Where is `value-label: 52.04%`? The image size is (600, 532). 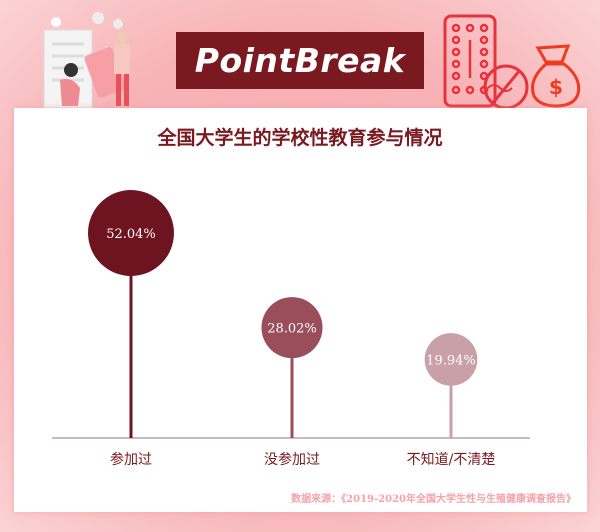
value-label: 52.04% is located at coordinates (131, 234).